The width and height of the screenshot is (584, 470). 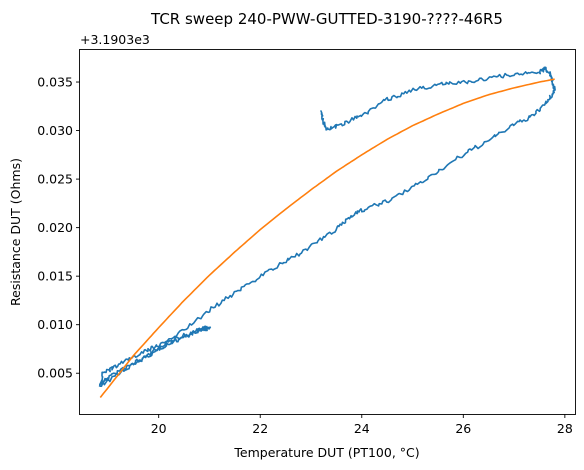 What do you see at coordinates (55, 227) in the screenshot?
I see `y-tick-label: 0.020` at bounding box center [55, 227].